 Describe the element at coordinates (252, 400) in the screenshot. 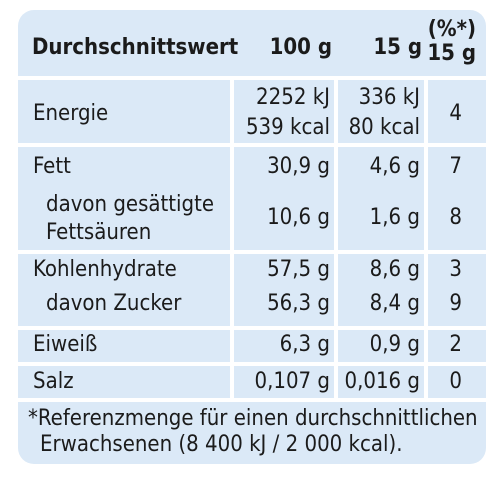

I see `row-divider-salz` at that location.